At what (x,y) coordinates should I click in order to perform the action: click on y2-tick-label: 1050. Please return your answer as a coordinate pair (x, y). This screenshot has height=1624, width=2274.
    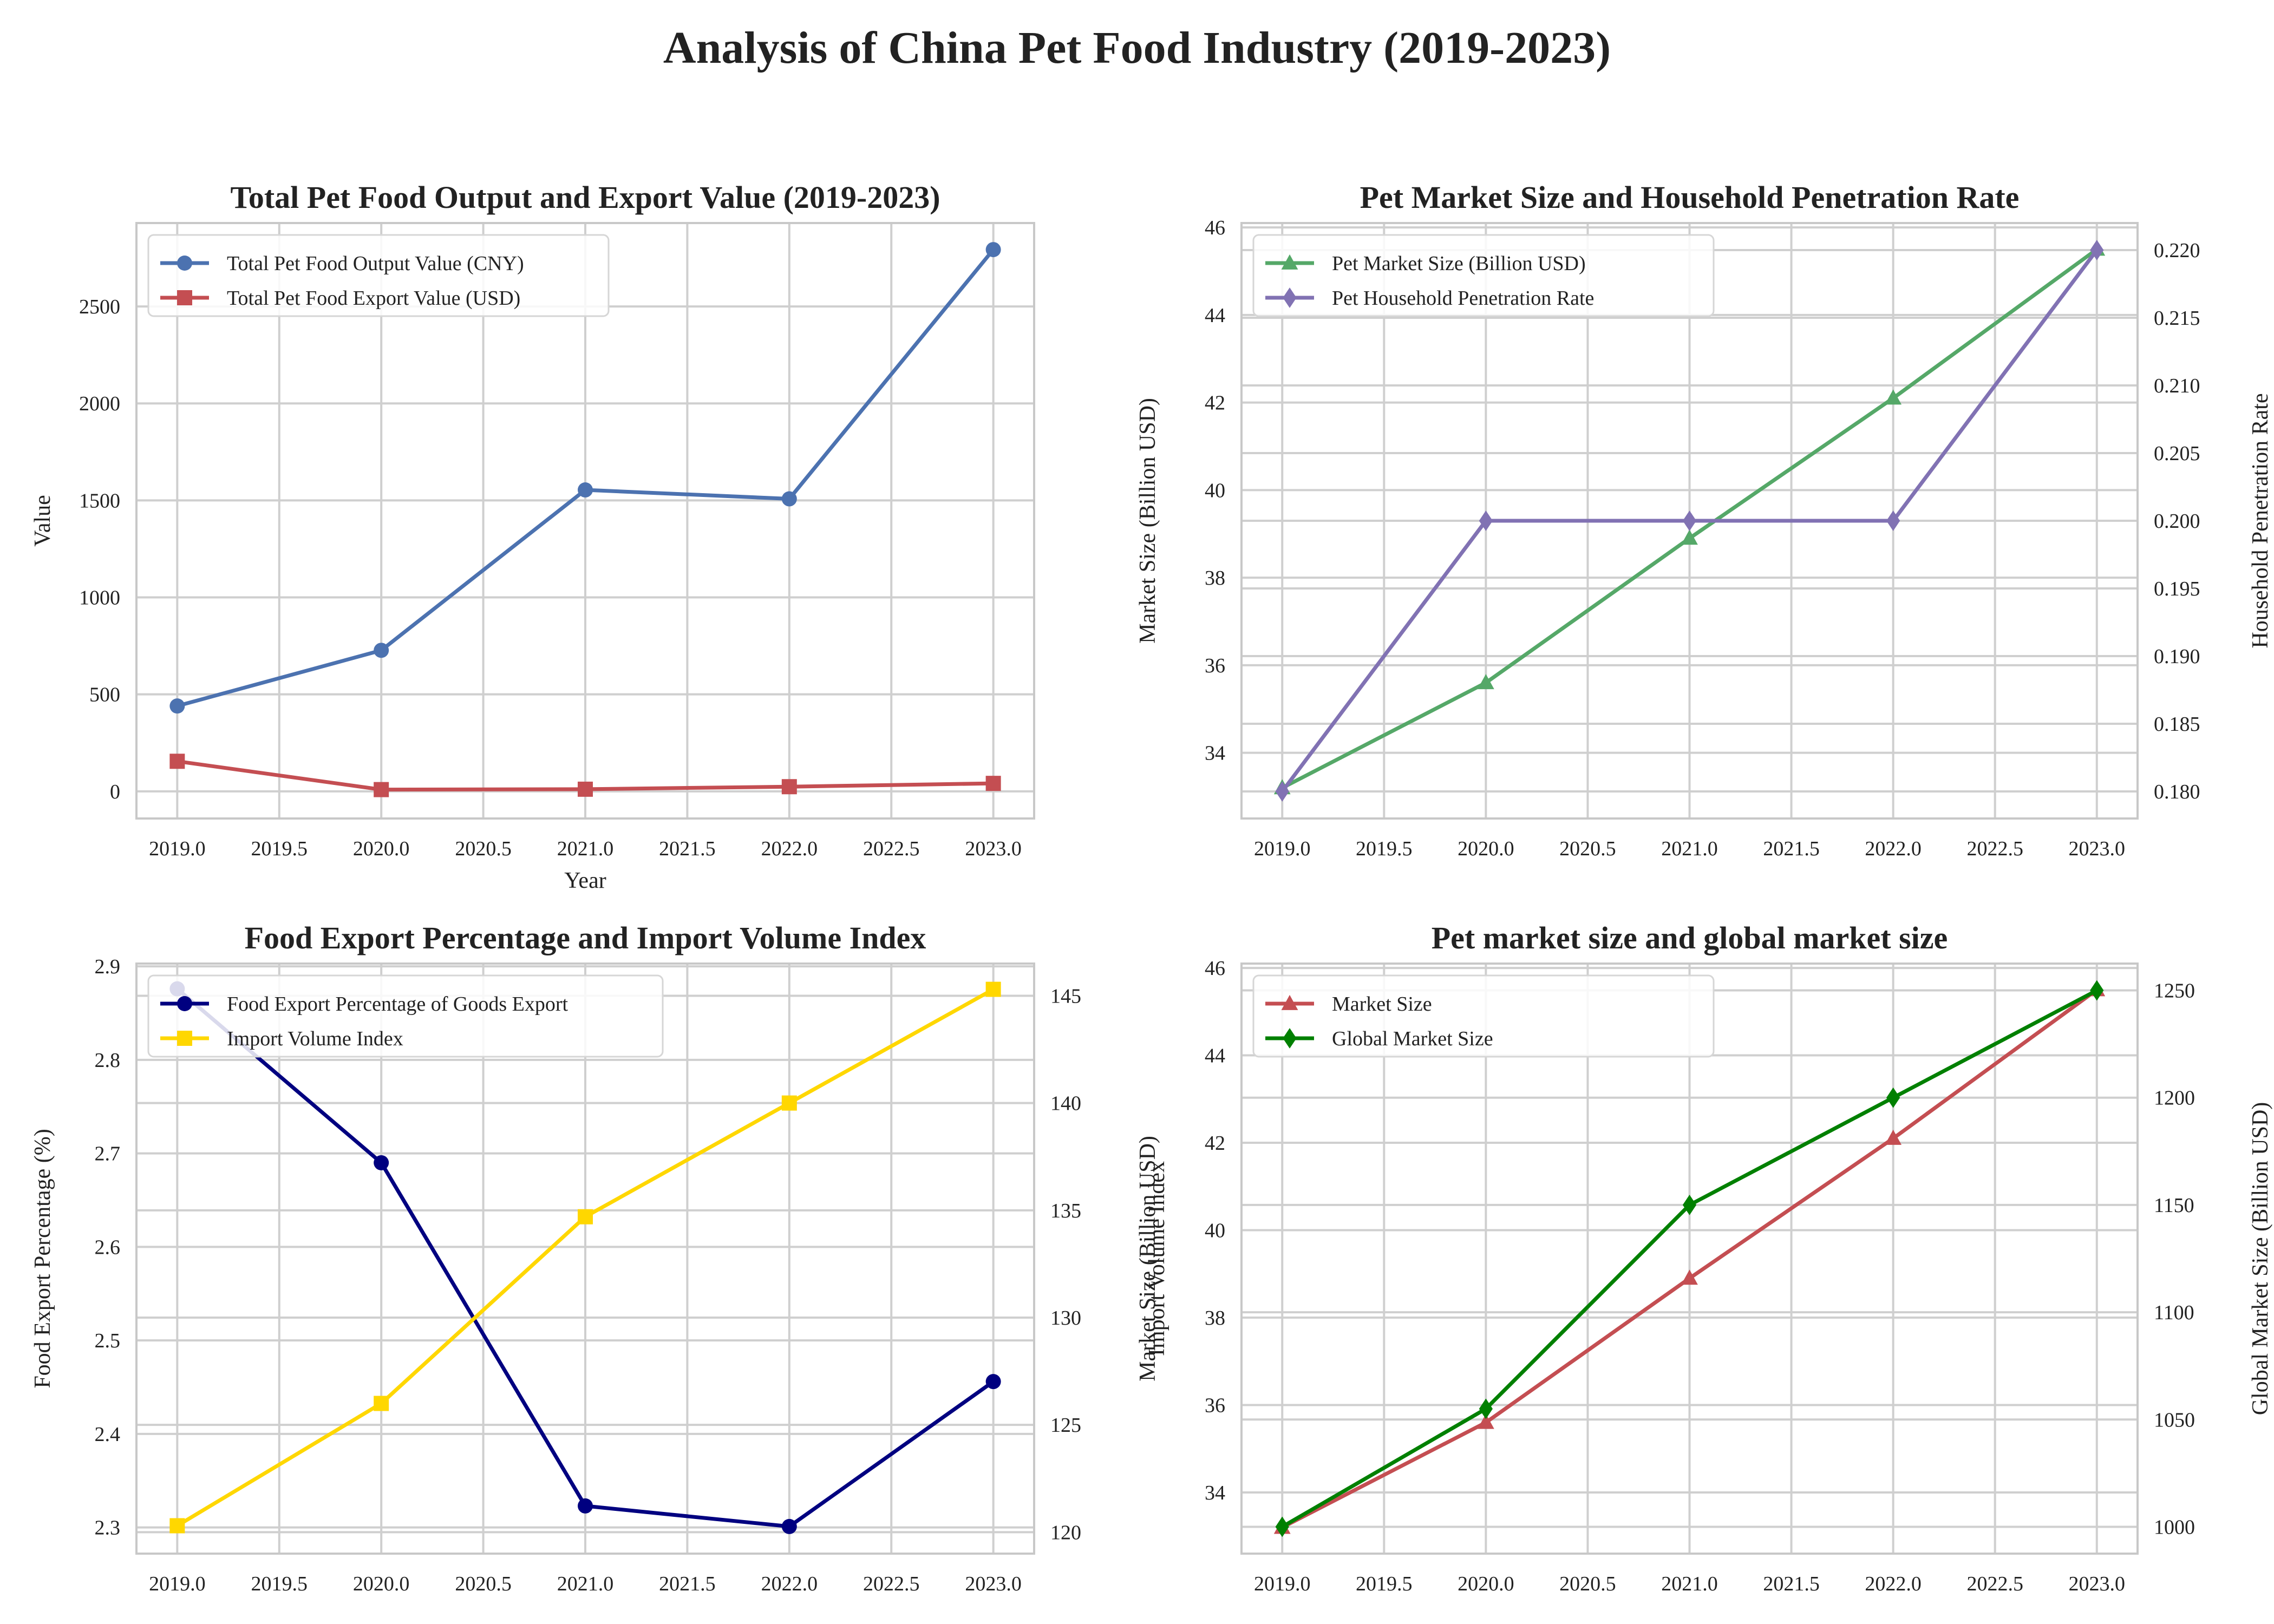
    Looking at the image, I should click on (2175, 1420).